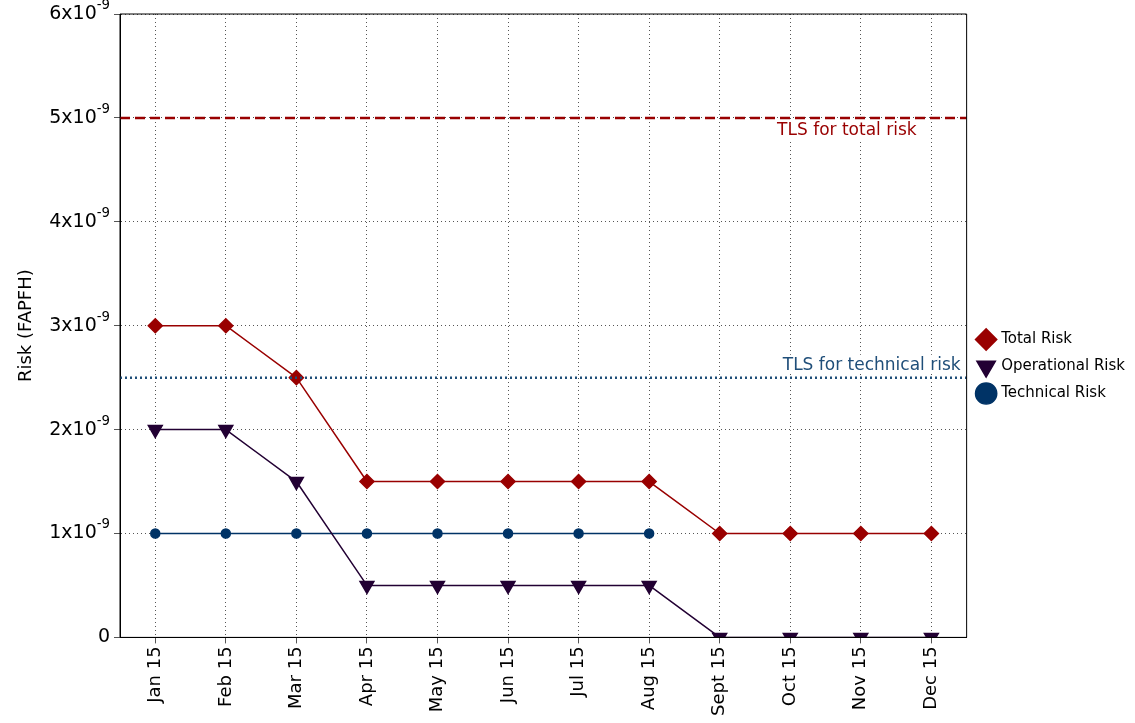 This screenshot has height=723, width=1135. I want to click on x-tick-label: Sept 15, so click(718, 681).